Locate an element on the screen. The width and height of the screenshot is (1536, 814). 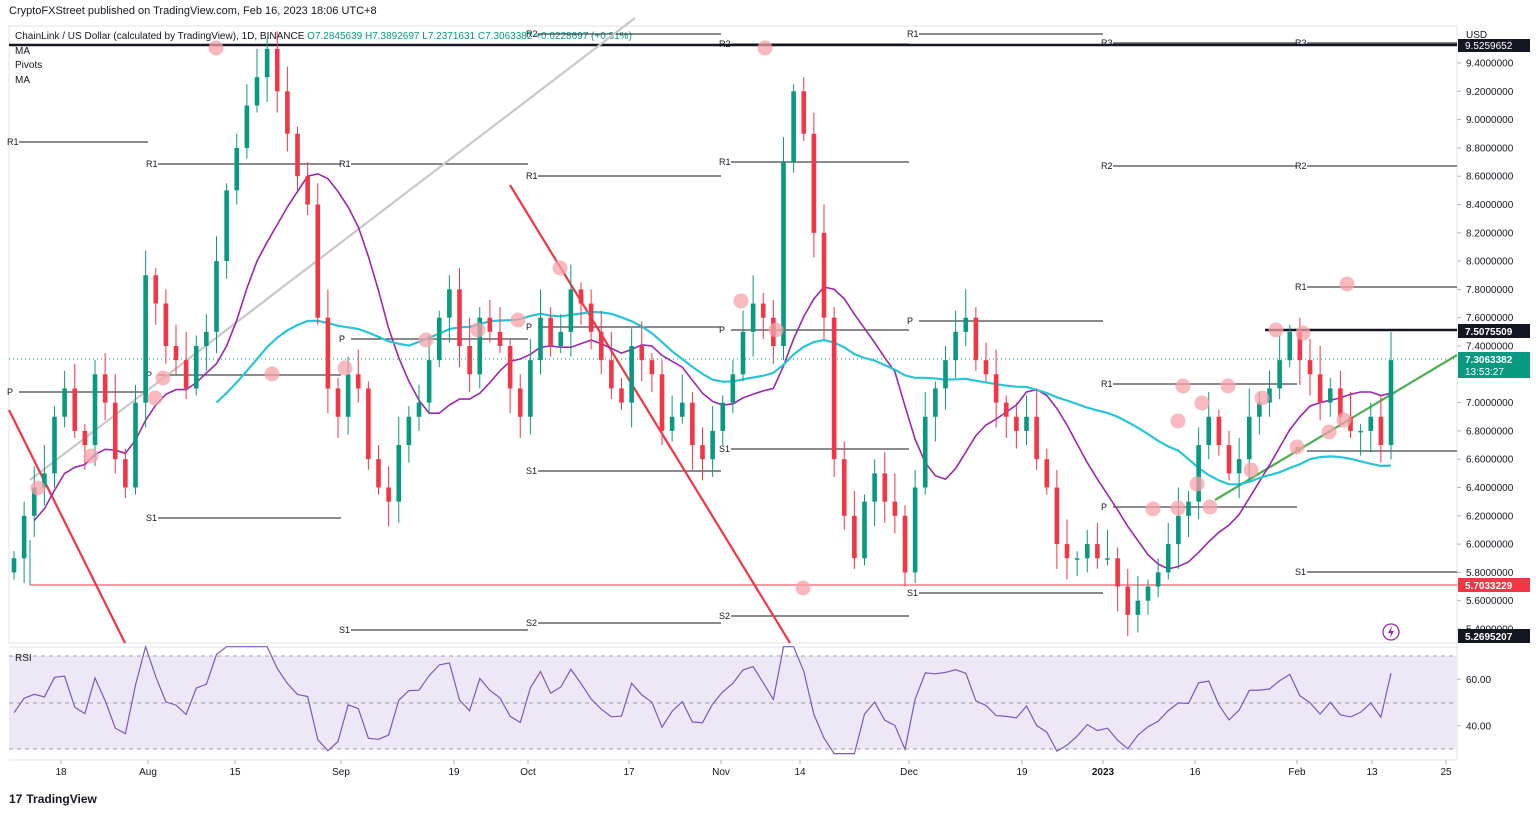
tradingview-logo-icon: 17 is located at coordinates (16, 799).